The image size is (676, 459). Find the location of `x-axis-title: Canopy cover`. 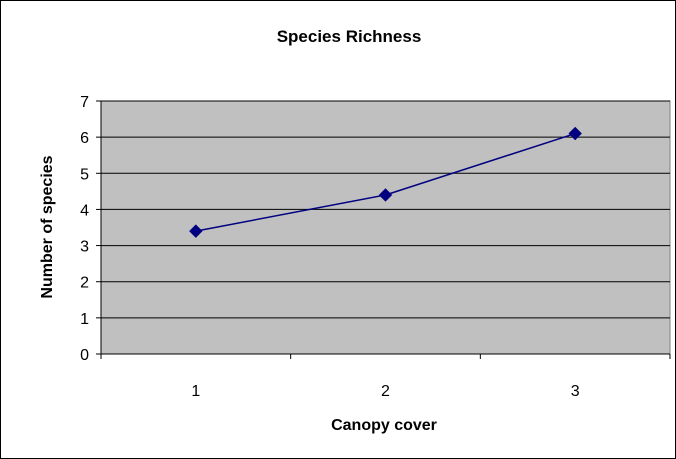

x-axis-title: Canopy cover is located at coordinates (384, 425).